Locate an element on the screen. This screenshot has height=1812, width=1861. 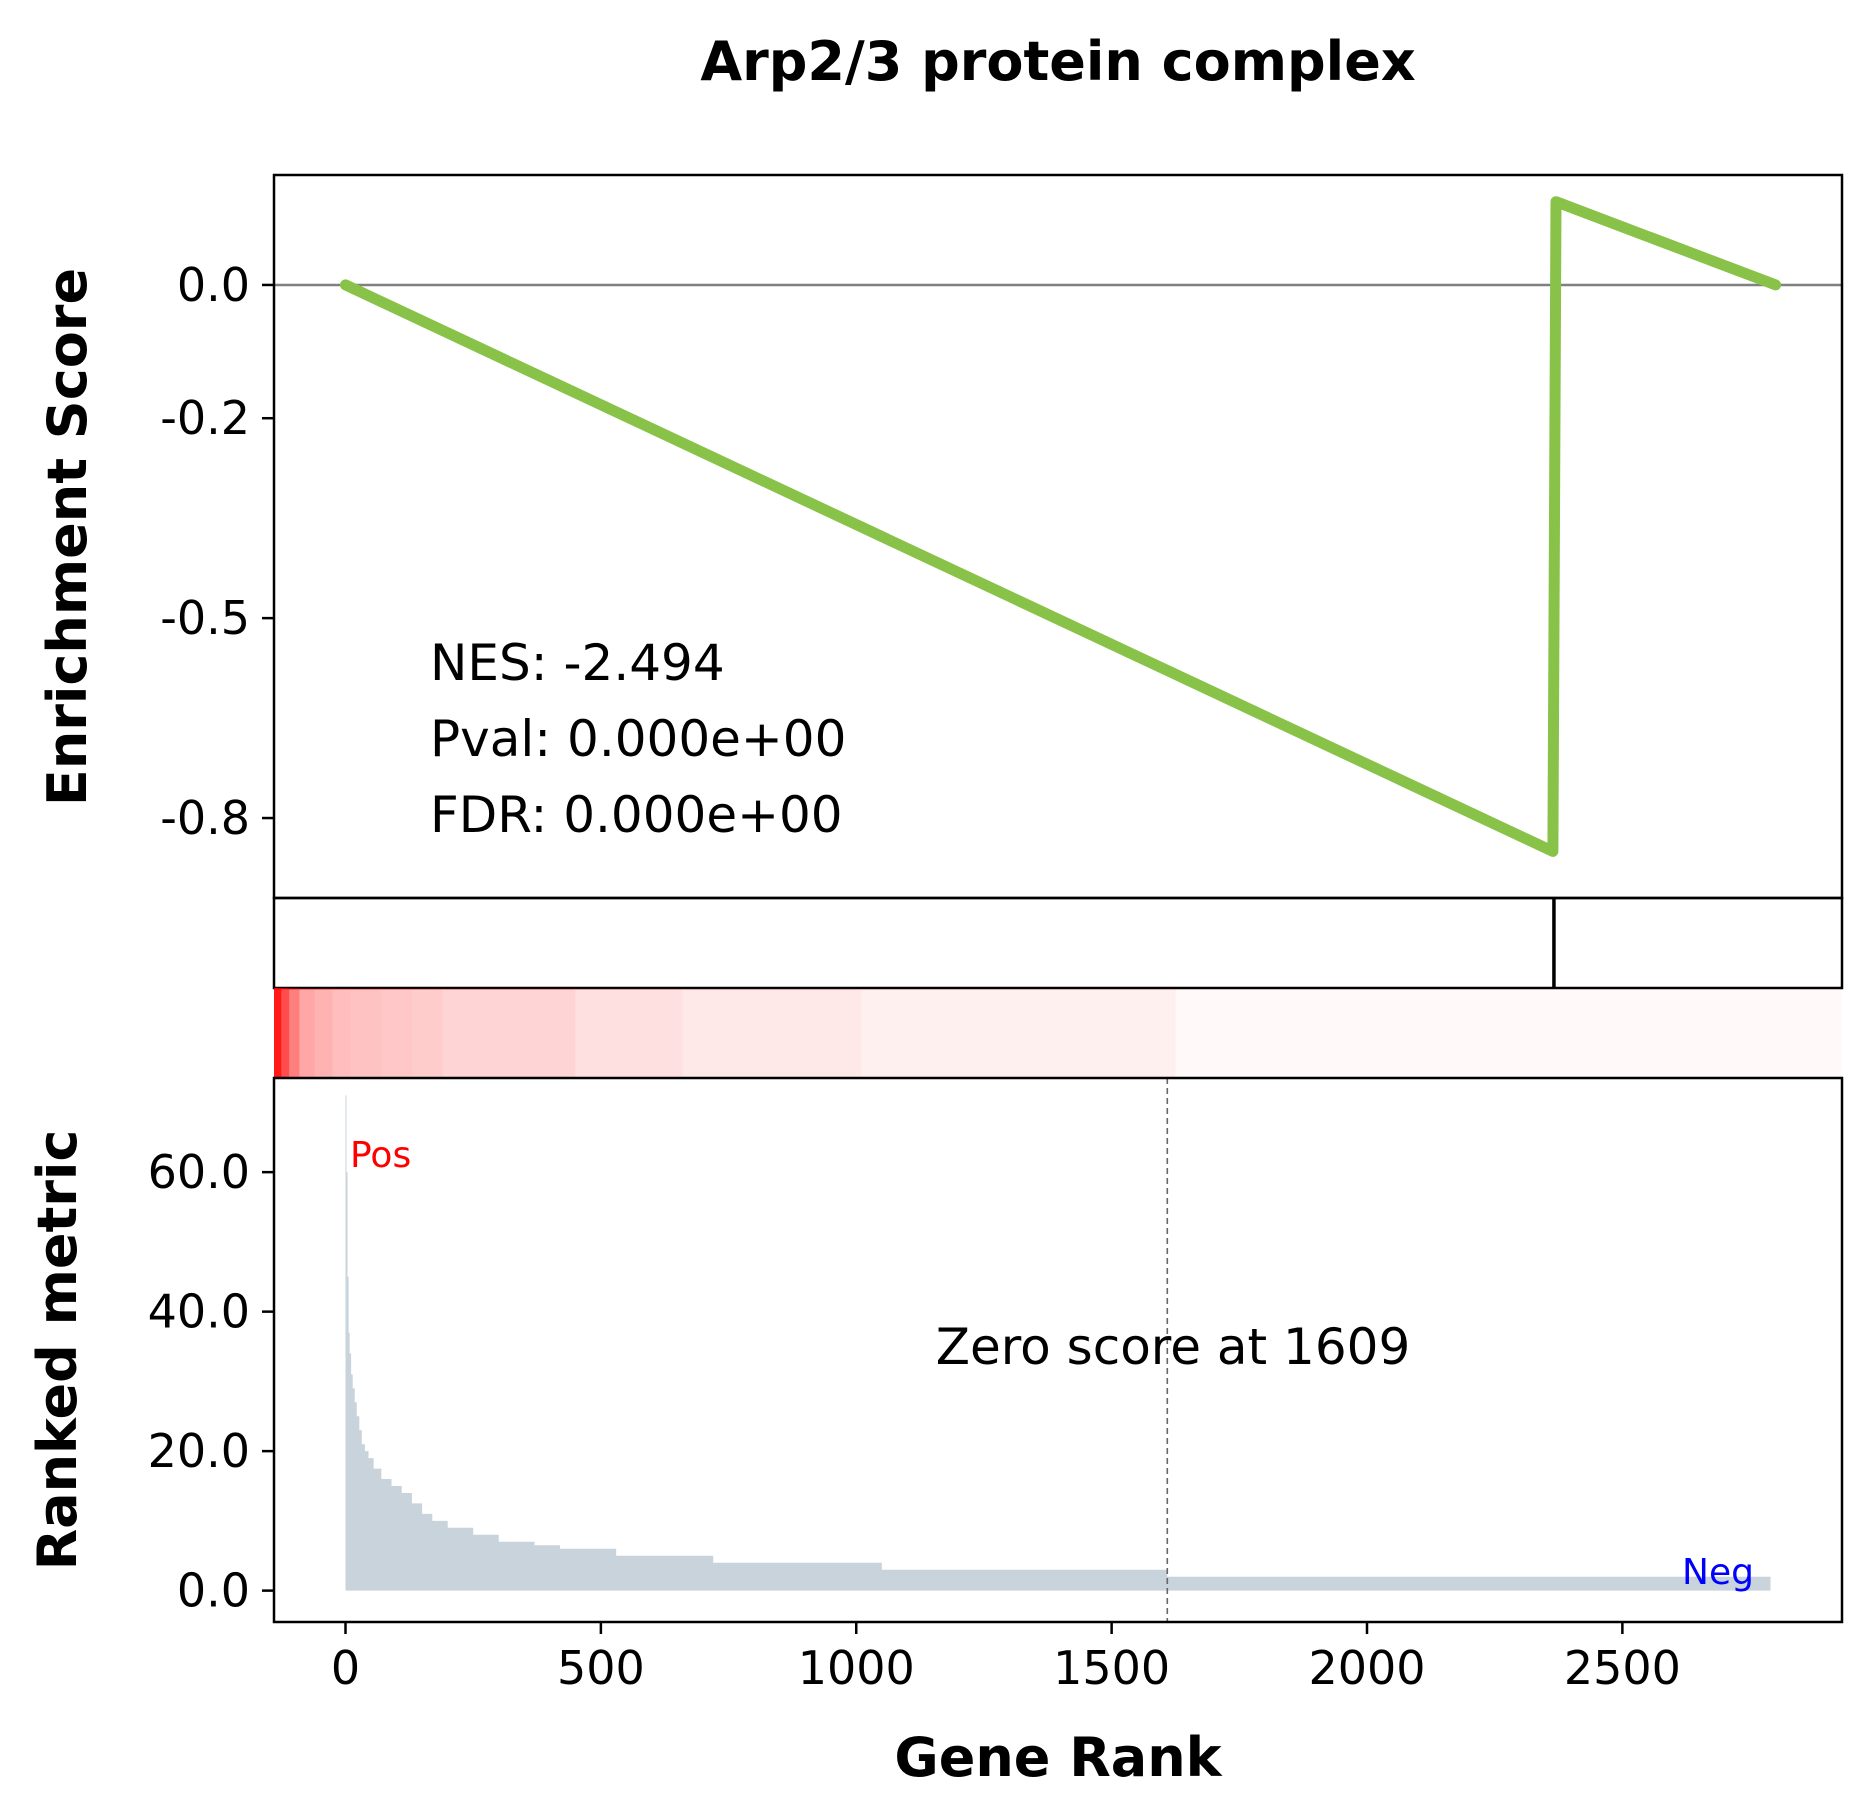
enrichment-stat-pval: Pval: 0.000e+00 is located at coordinates (638, 739).